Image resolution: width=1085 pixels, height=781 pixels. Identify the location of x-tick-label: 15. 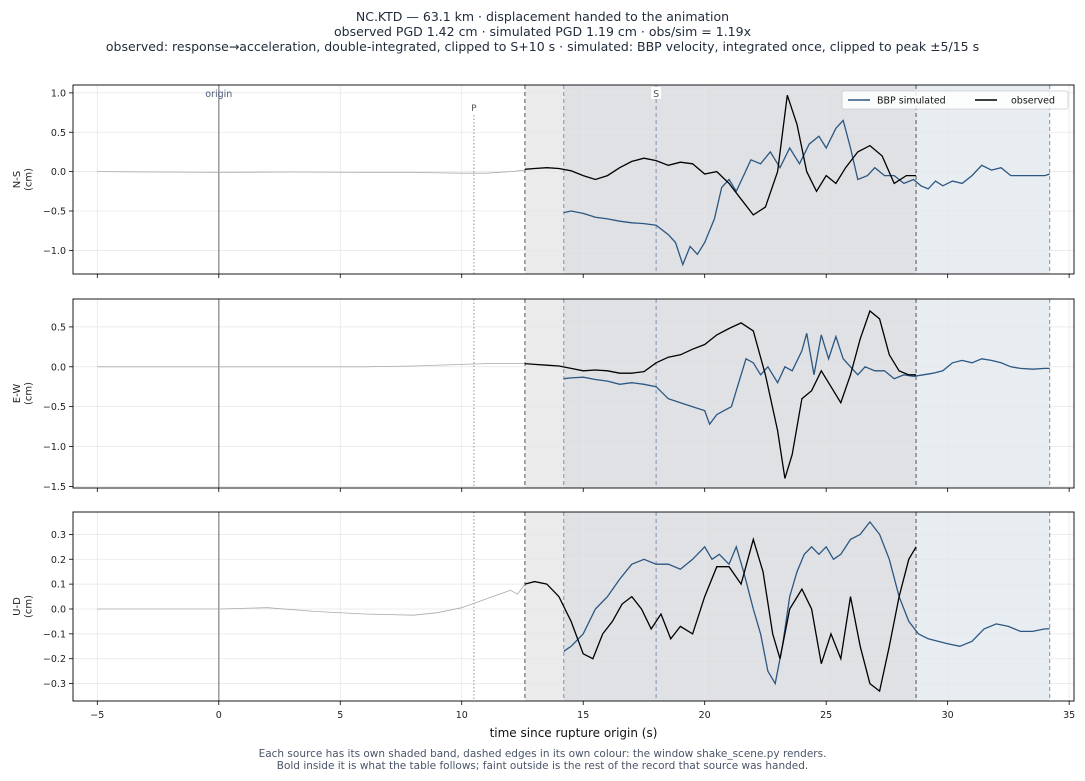
(583, 715).